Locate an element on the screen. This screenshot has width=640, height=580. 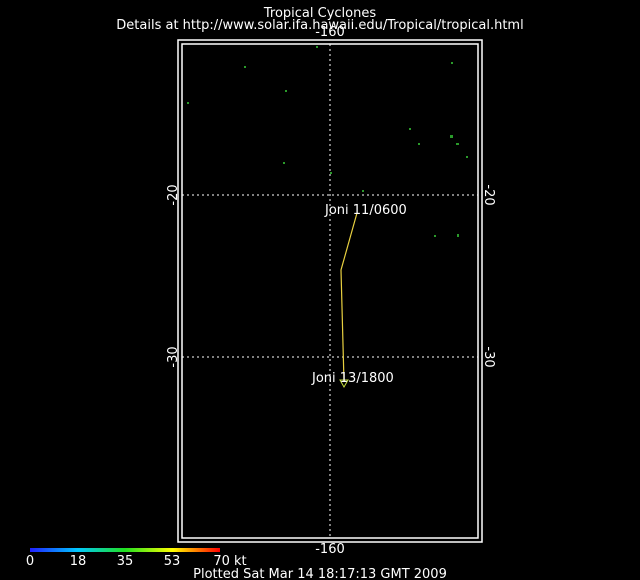
colorbar-label: 35 is located at coordinates (125, 561).